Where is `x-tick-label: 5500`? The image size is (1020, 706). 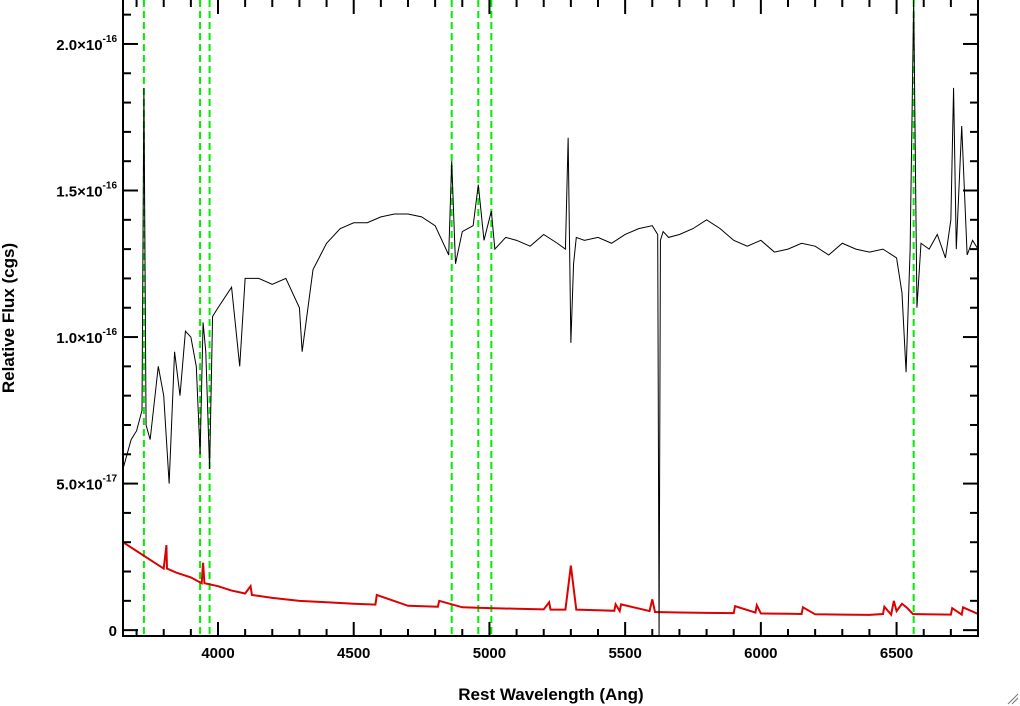
x-tick-label: 5500 is located at coordinates (624, 653).